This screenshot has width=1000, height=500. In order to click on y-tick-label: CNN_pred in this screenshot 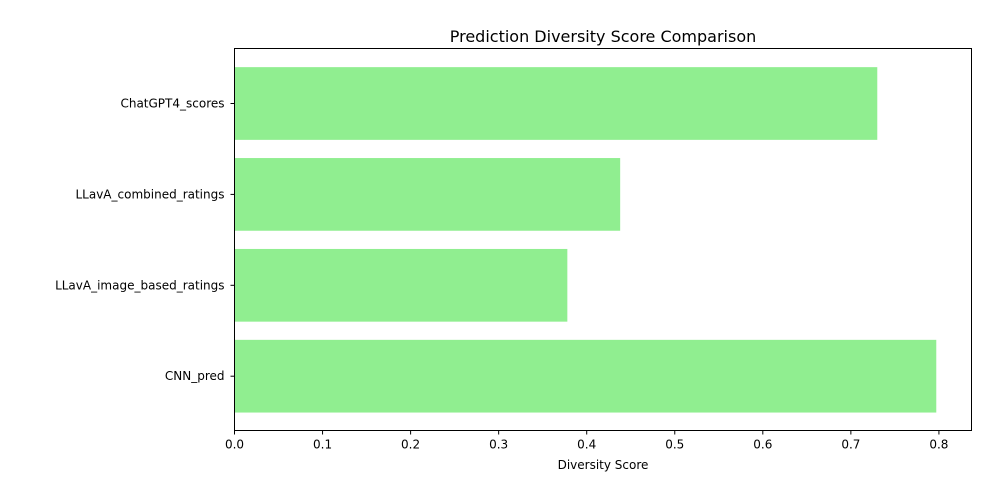, I will do `click(195, 376)`.